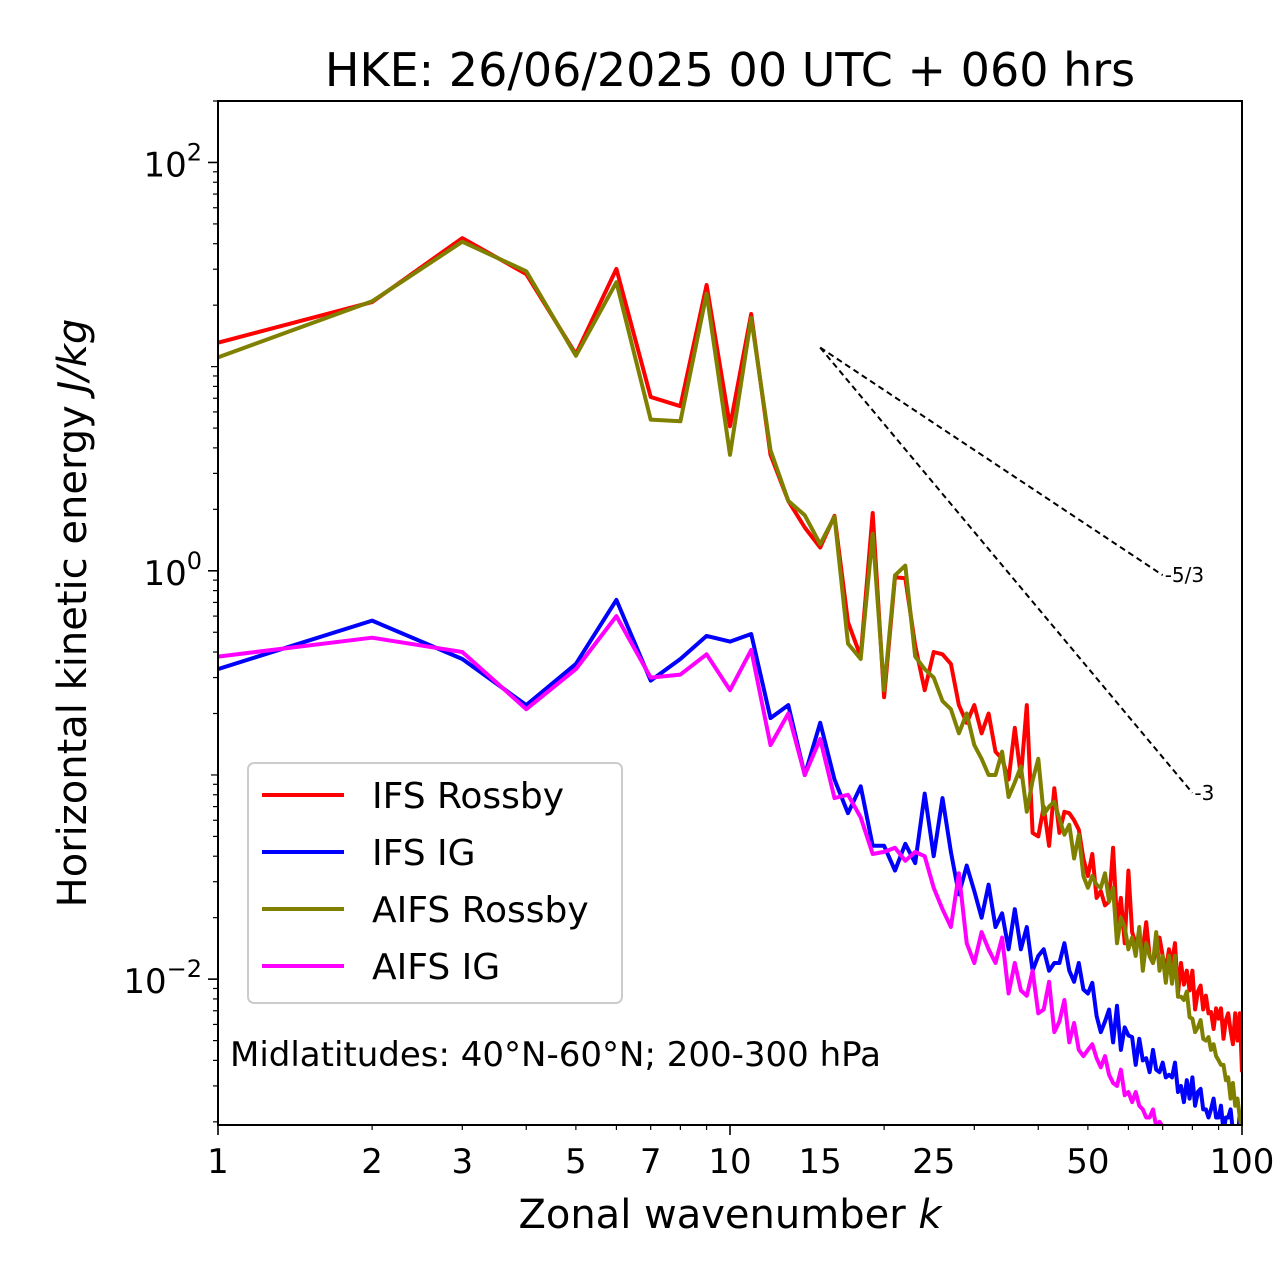 This screenshot has width=1280, height=1288. Describe the element at coordinates (1242, 1162) in the screenshot. I see `x-tick-label: 100` at that location.